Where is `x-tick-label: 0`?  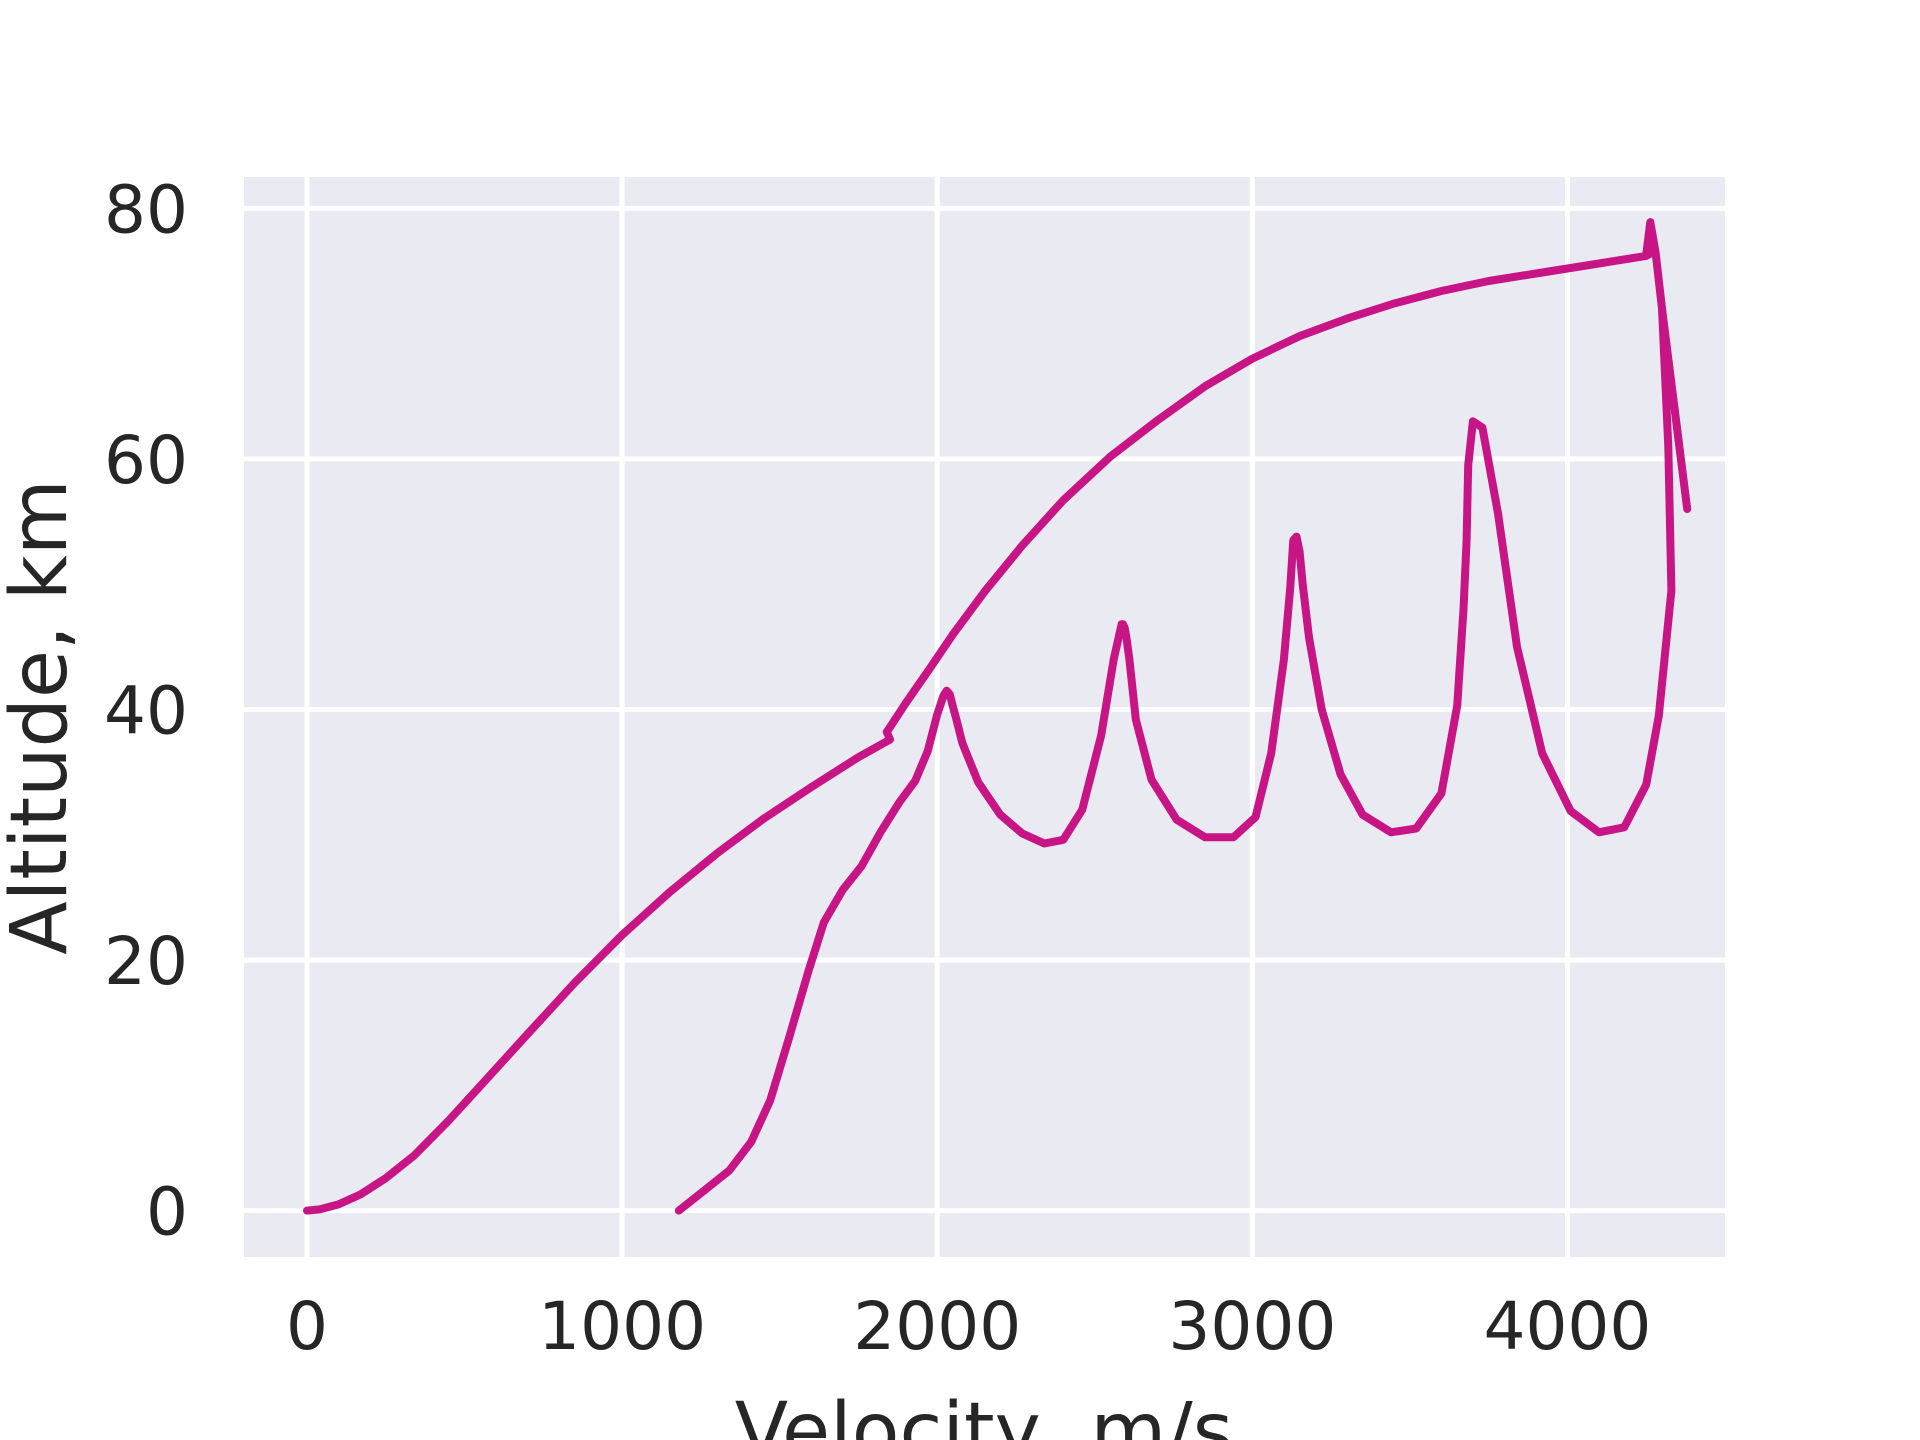 x-tick-label: 0 is located at coordinates (307, 1326).